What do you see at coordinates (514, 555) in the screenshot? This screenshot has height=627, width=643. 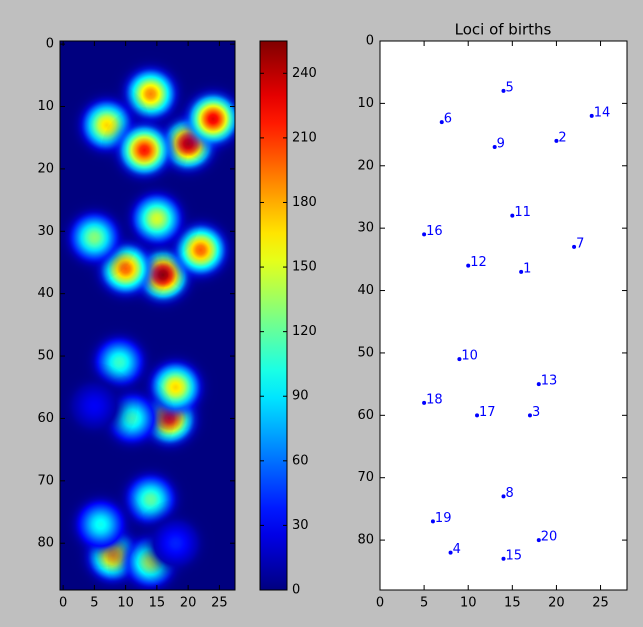 I see `point-label: 15` at bounding box center [514, 555].